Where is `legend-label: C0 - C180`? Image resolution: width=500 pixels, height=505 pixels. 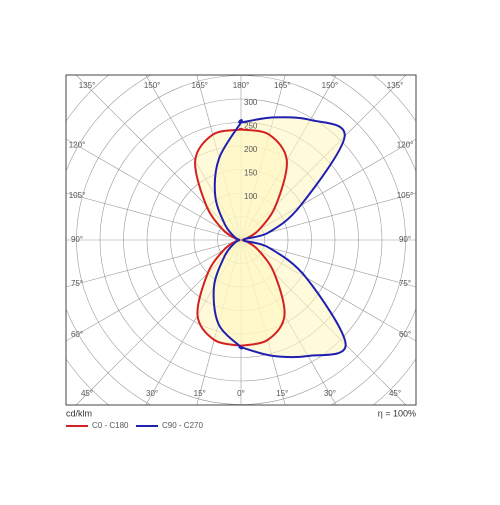 legend-label: C0 - C180 is located at coordinates (110, 425).